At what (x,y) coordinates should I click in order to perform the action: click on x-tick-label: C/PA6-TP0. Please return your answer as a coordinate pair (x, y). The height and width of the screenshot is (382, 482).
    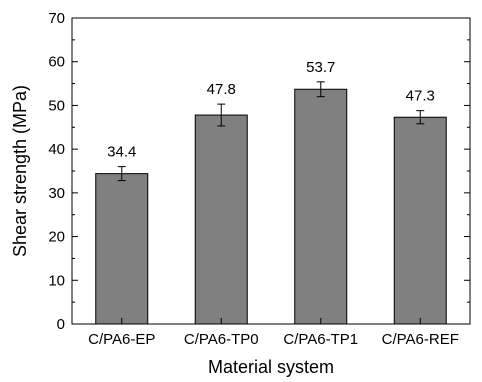
    Looking at the image, I should click on (221, 339).